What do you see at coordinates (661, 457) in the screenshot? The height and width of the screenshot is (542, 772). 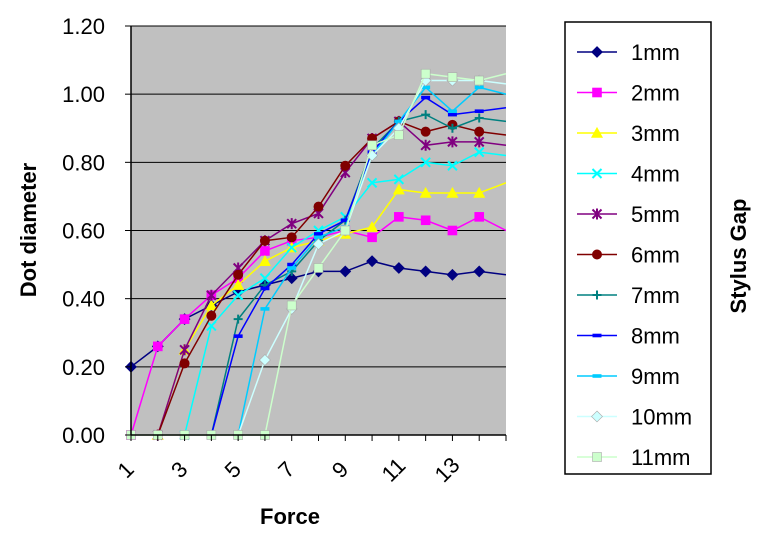 I see `legend-label: 11mm` at bounding box center [661, 457].